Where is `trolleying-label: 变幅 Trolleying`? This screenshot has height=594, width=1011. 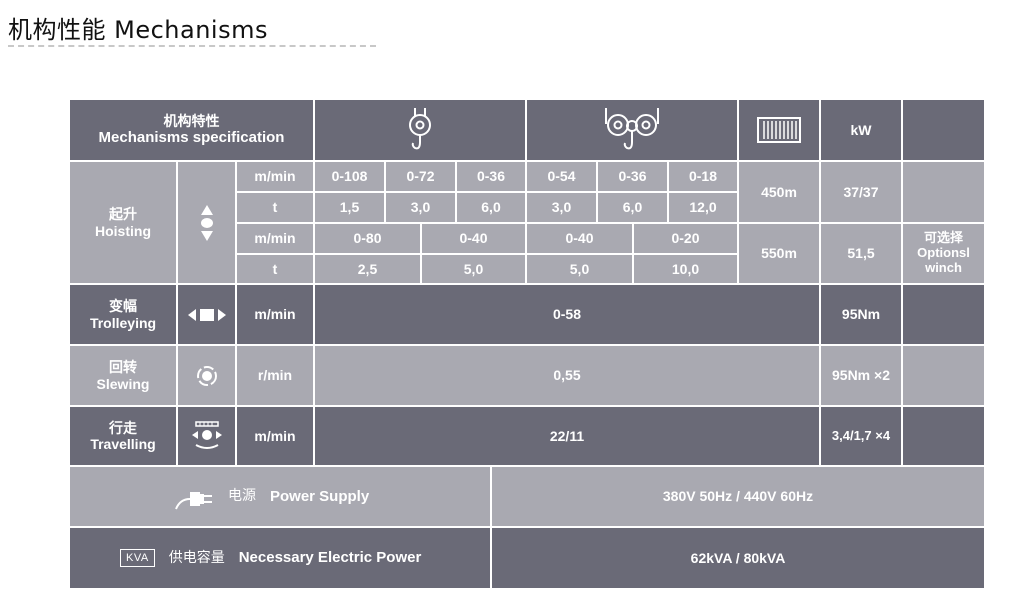
trolleying-label: 变幅 Trolleying is located at coordinates (123, 314).